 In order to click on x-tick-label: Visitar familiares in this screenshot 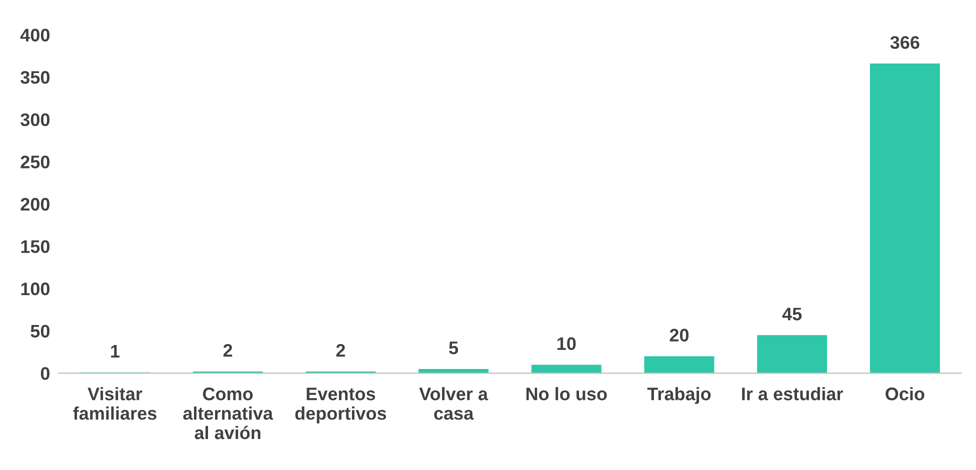, I will do `click(114, 403)`.